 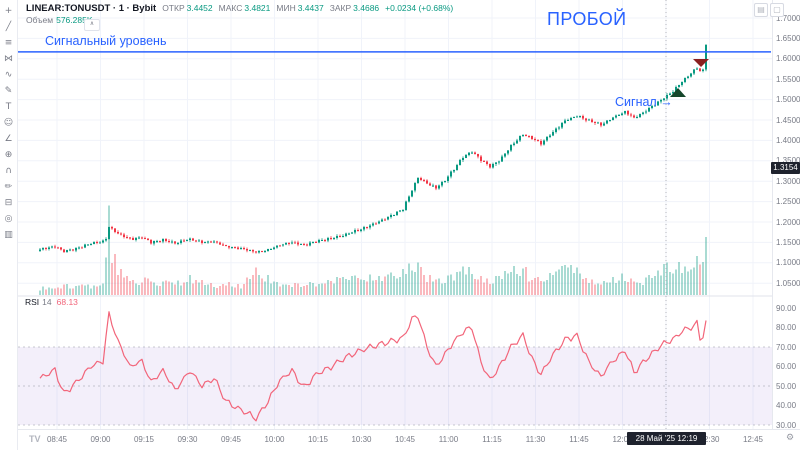 What do you see at coordinates (361, 439) in the screenshot?
I see `time-tick-label: 10:30` at bounding box center [361, 439].